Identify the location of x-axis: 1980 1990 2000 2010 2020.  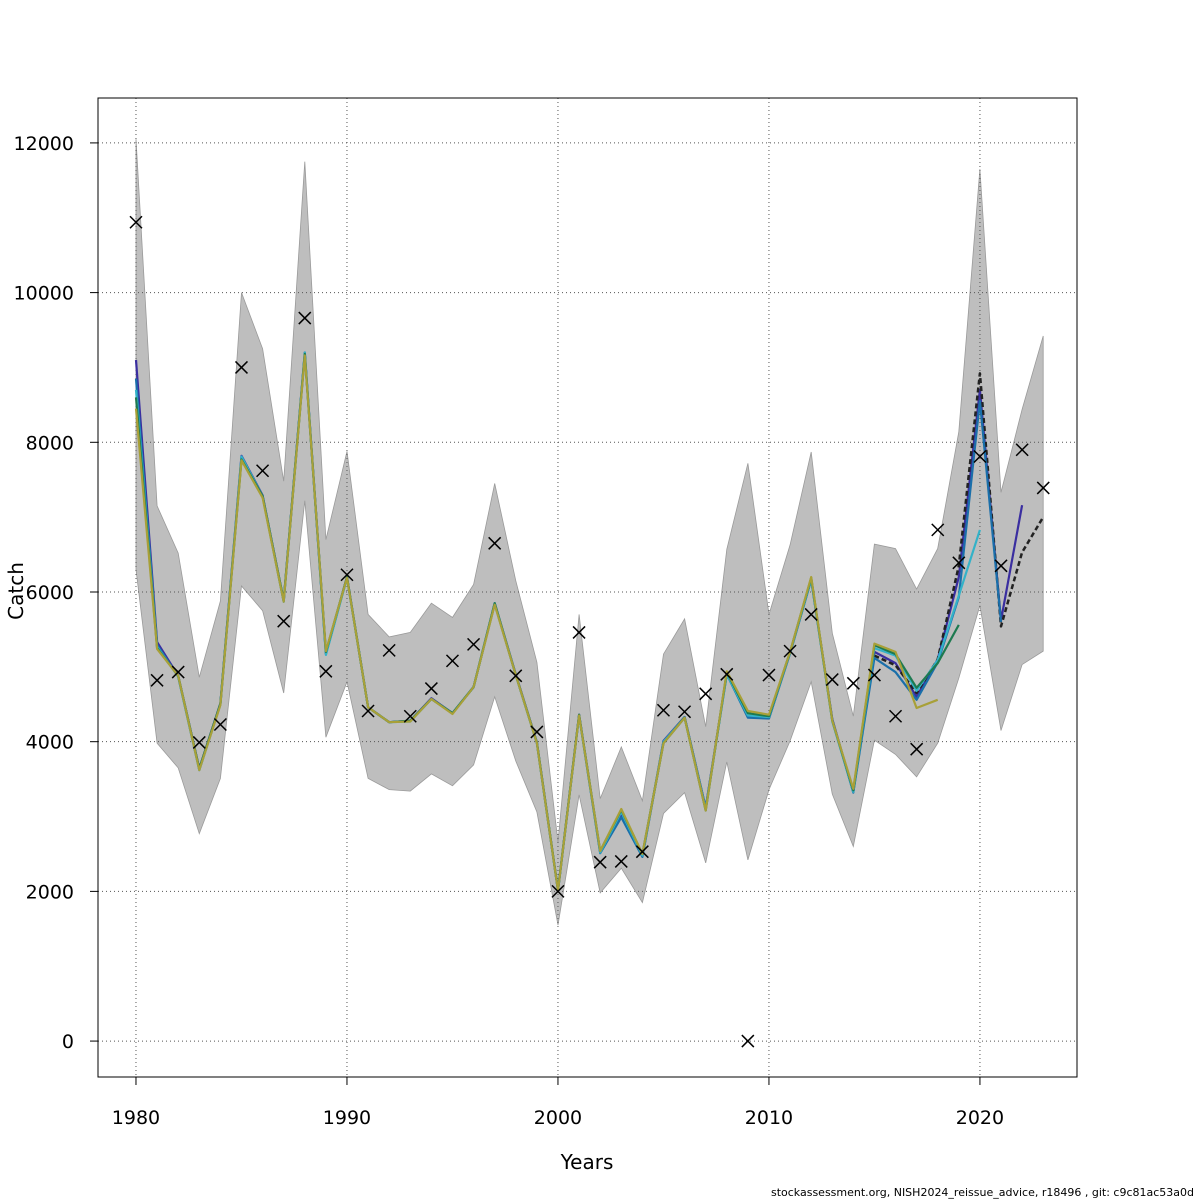
(558, 1103).